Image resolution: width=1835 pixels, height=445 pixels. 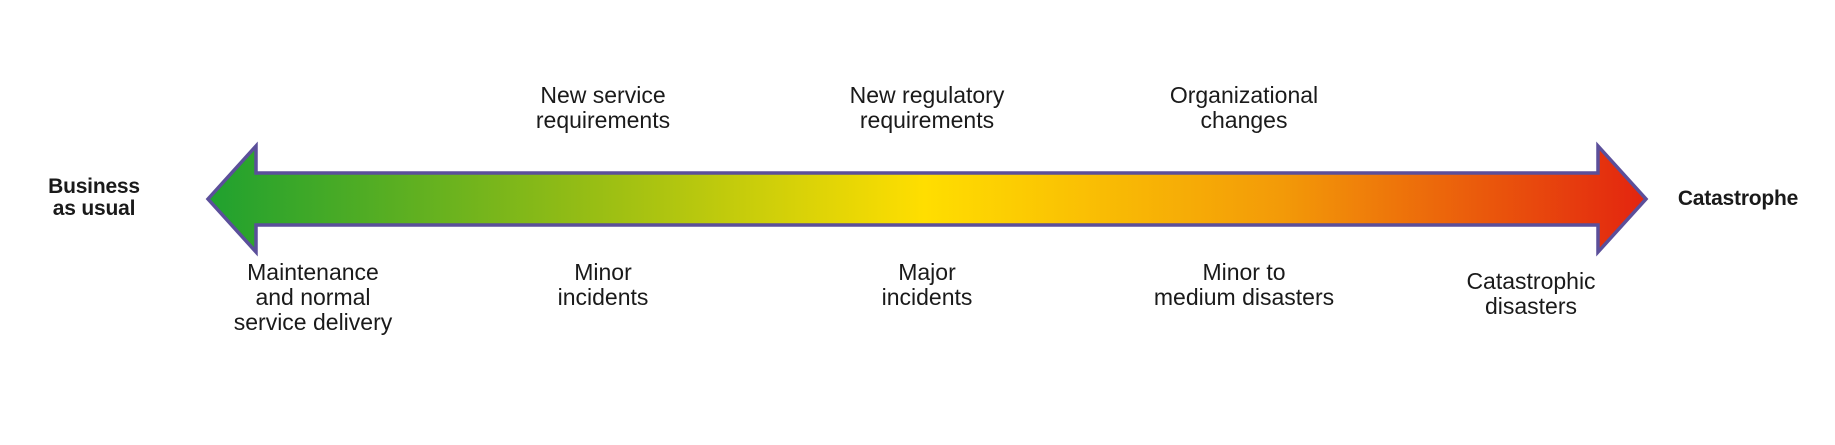 What do you see at coordinates (1531, 281) in the screenshot?
I see `bottom-label-5-line-1: Catastrophic` at bounding box center [1531, 281].